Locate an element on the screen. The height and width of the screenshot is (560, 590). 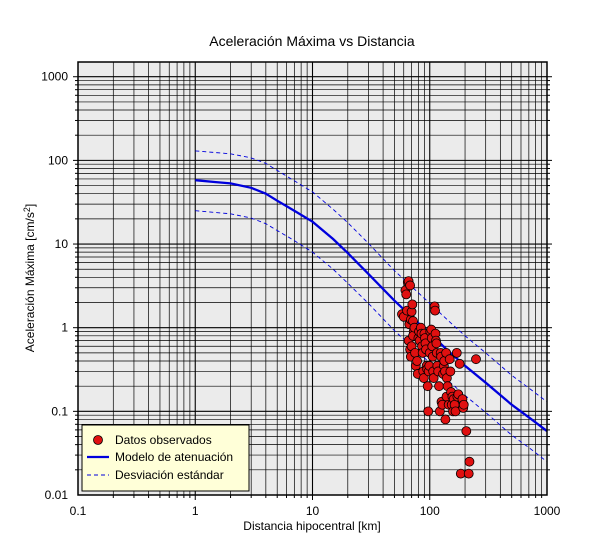
x-tick-label: 100 is located at coordinates (430, 511).